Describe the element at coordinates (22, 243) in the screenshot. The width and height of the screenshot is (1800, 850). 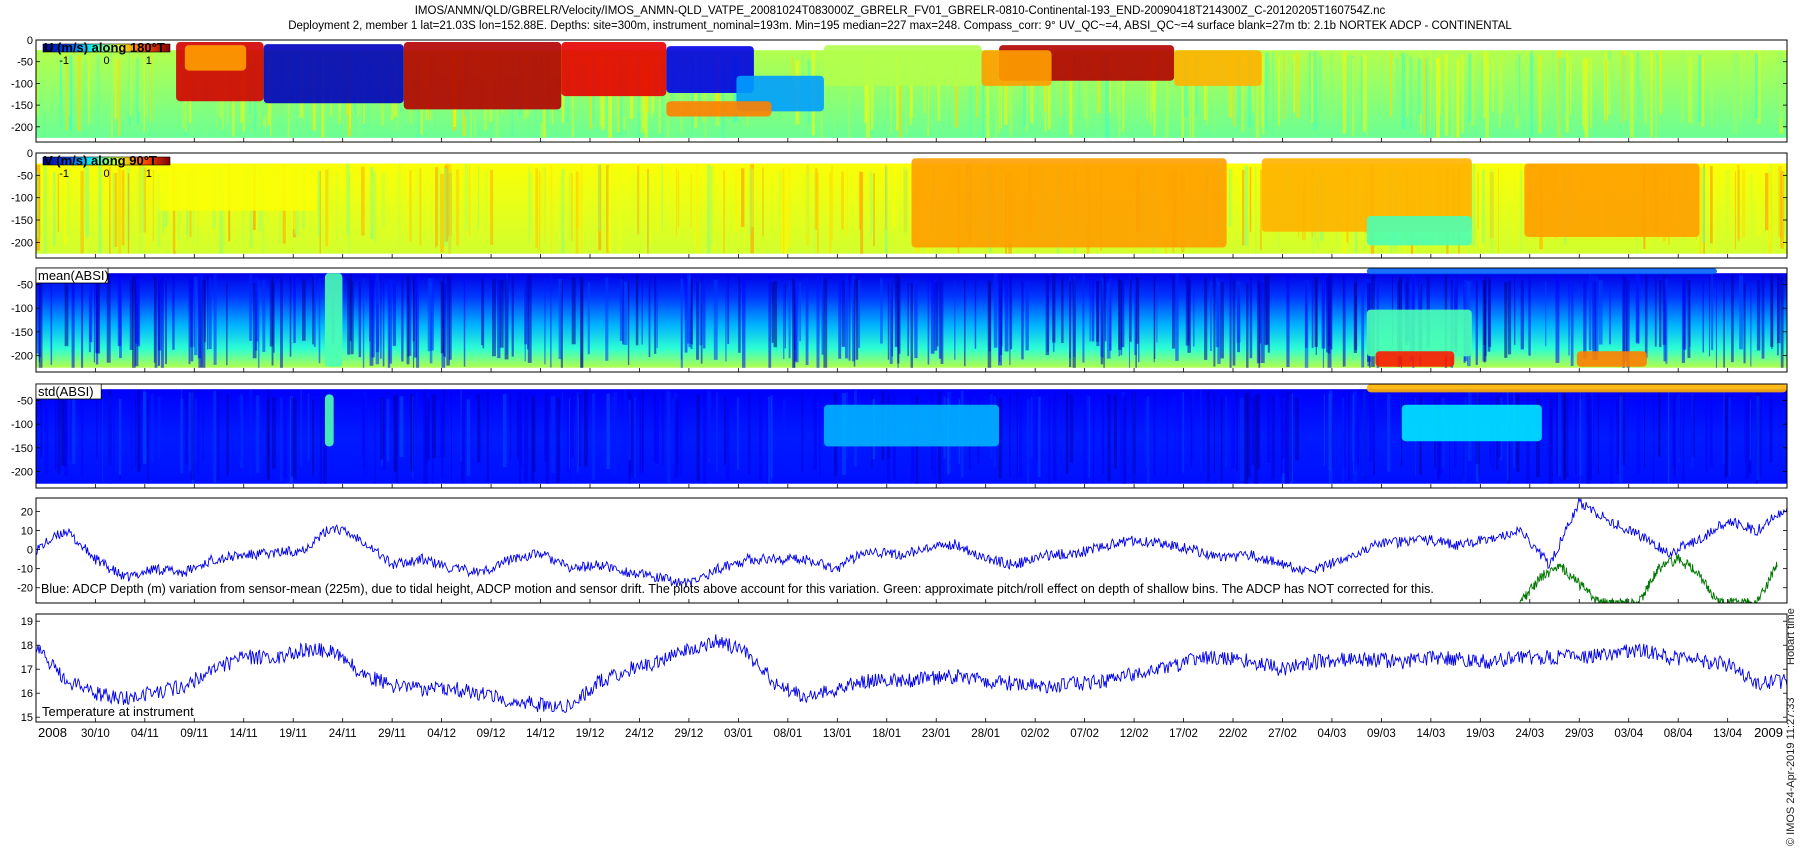
I see `panel-2-ytick-label: -200` at that location.